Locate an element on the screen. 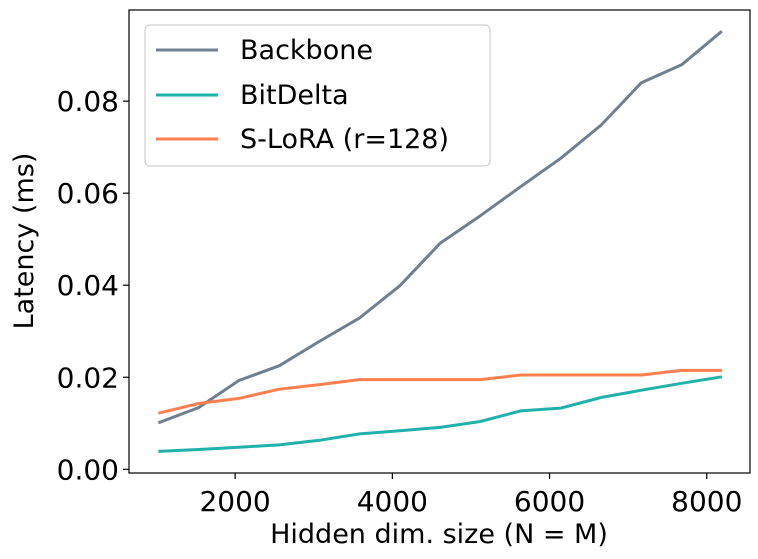  legend: Backbone BitDelta S-LoRA (r=128) is located at coordinates (317, 95).